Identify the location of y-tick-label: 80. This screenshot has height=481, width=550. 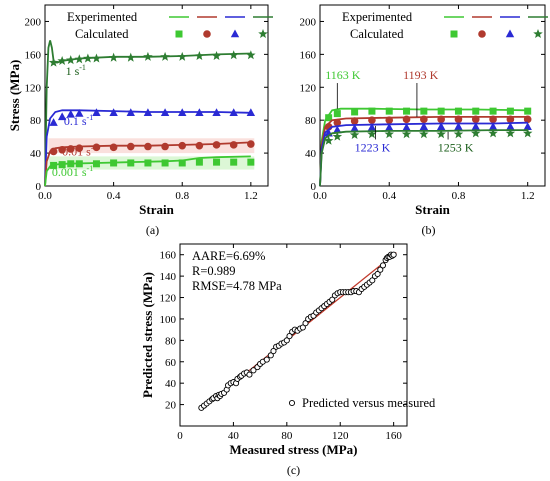
(171, 341).